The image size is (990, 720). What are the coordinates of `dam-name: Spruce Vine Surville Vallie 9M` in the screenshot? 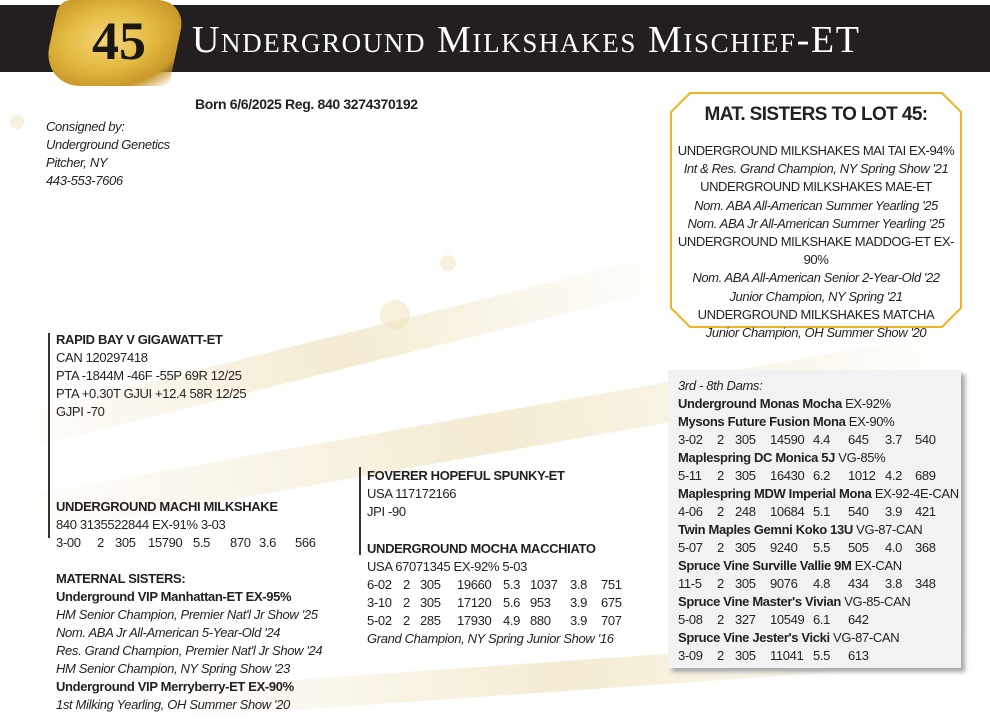 It's located at (765, 565).